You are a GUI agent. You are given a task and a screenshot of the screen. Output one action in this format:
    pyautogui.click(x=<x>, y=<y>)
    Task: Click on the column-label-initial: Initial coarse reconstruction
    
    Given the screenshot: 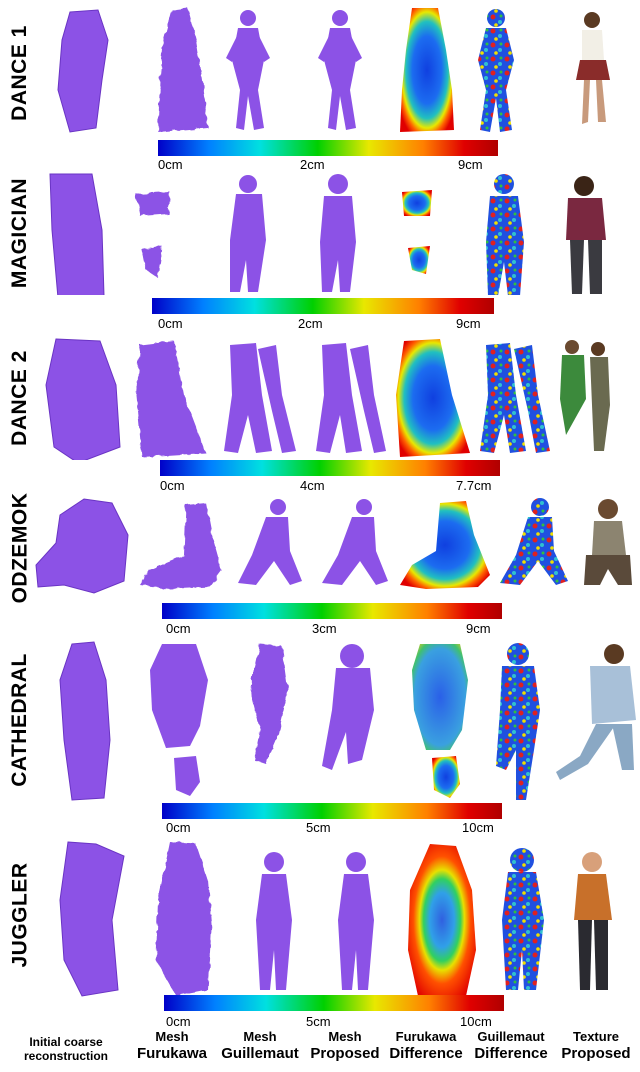 What is the action you would take?
    pyautogui.click(x=65, y=1049)
    